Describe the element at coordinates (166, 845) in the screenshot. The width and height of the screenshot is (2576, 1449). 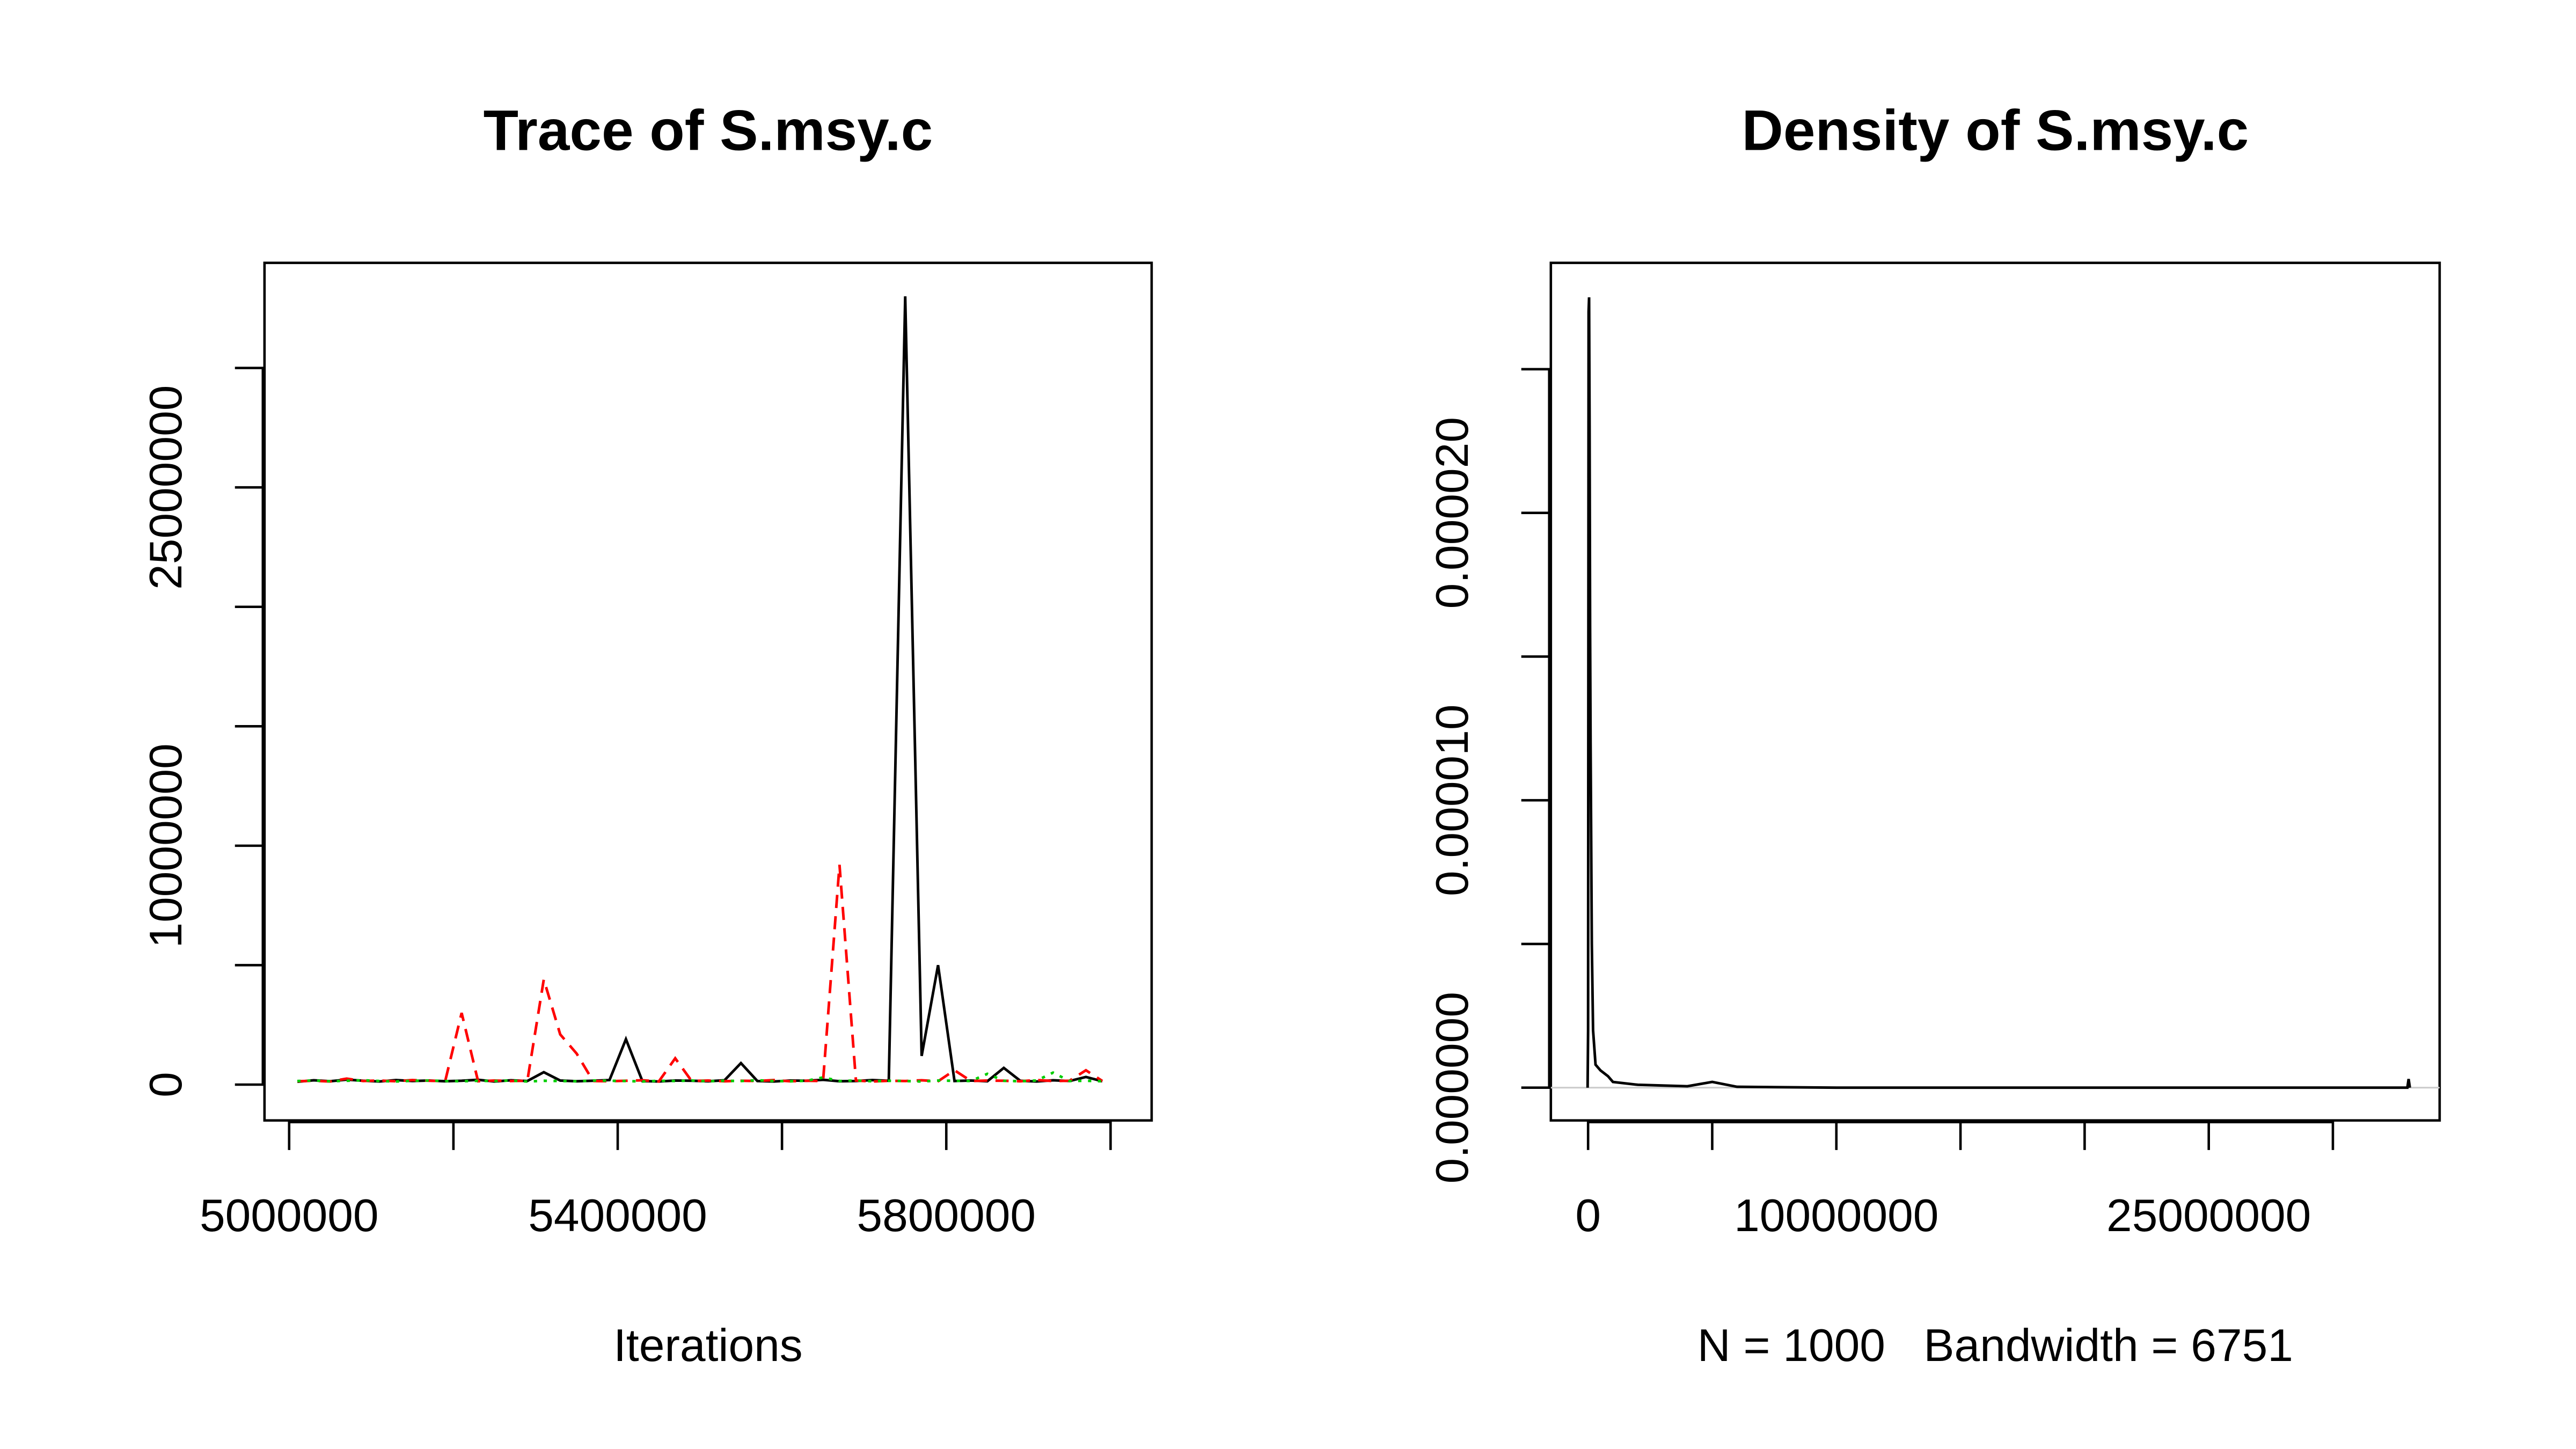
I see `y-tick-label: 10000000` at that location.